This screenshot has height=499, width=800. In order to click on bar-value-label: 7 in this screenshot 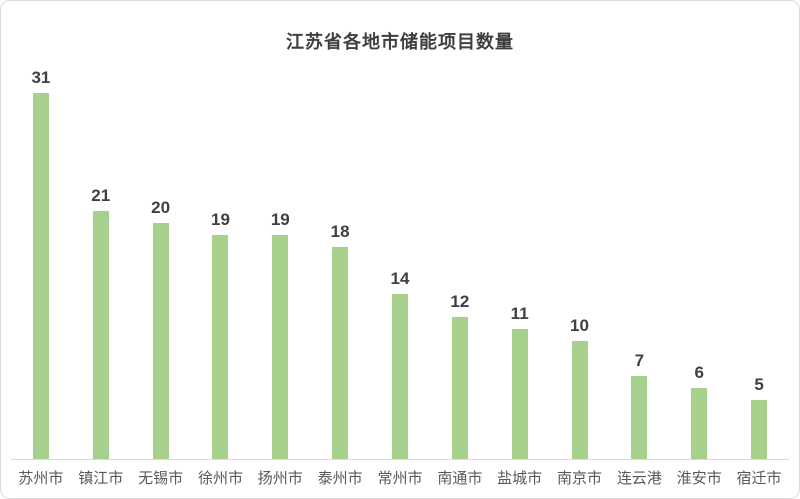, I will do `click(639, 361)`.